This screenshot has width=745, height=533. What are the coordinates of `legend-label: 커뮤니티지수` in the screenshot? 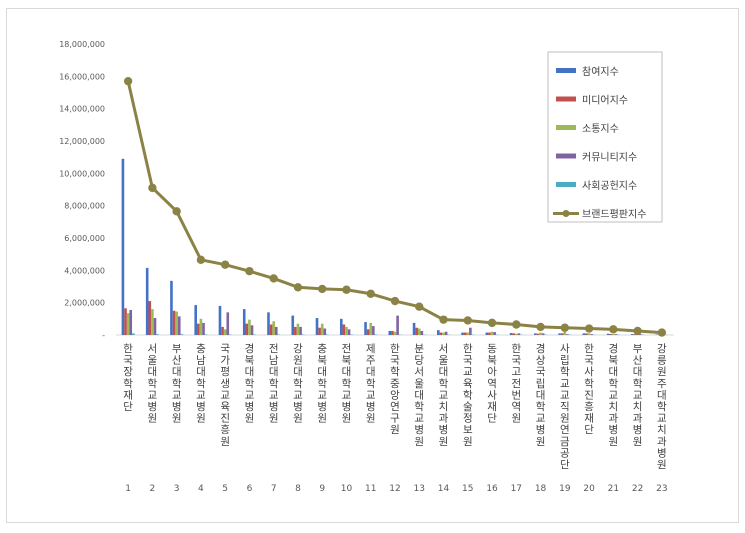 It's located at (609, 158).